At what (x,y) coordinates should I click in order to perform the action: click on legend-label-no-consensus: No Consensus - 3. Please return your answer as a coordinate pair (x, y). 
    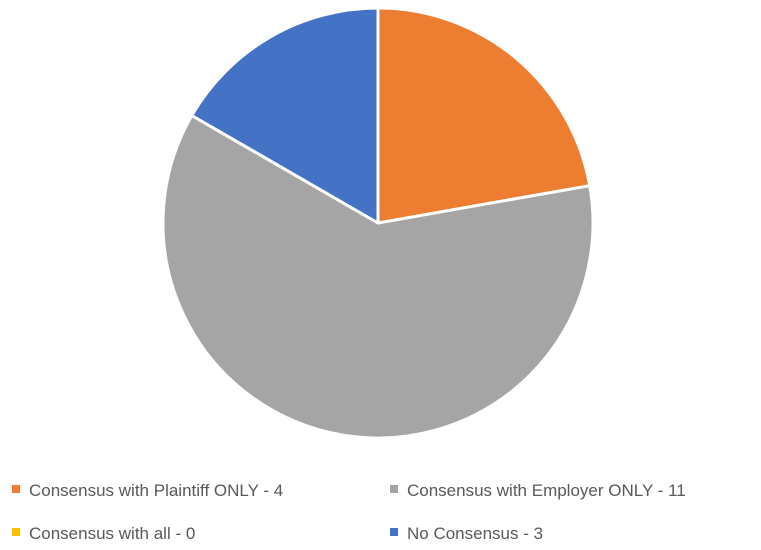
    Looking at the image, I should click on (475, 533).